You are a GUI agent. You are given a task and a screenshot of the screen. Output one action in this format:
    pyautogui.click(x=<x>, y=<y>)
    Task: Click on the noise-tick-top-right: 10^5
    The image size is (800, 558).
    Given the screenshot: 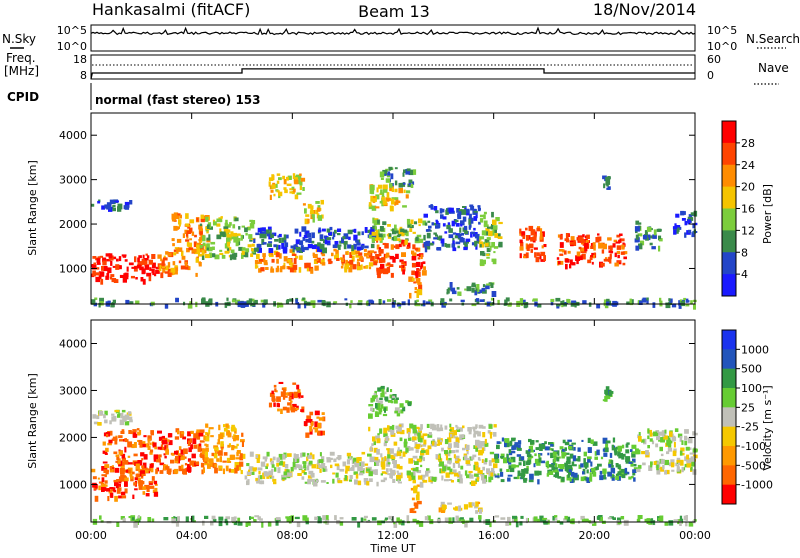 What is the action you would take?
    pyautogui.click(x=722, y=30)
    